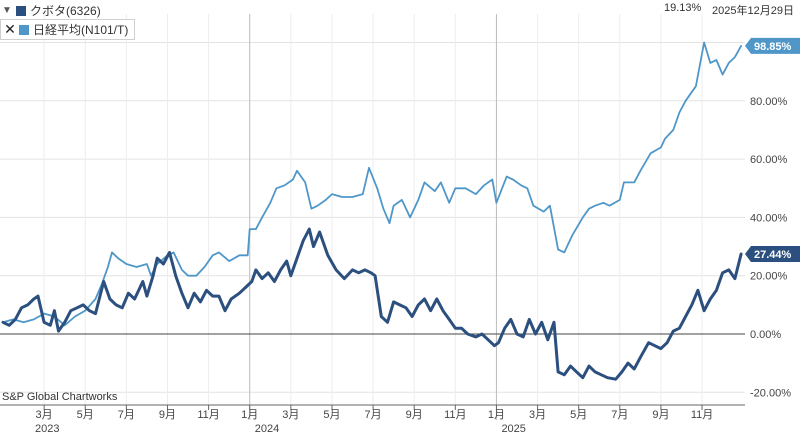 This screenshot has height=442, width=800. What do you see at coordinates (47, 429) in the screenshot?
I see `x-year-label: 2023` at bounding box center [47, 429].